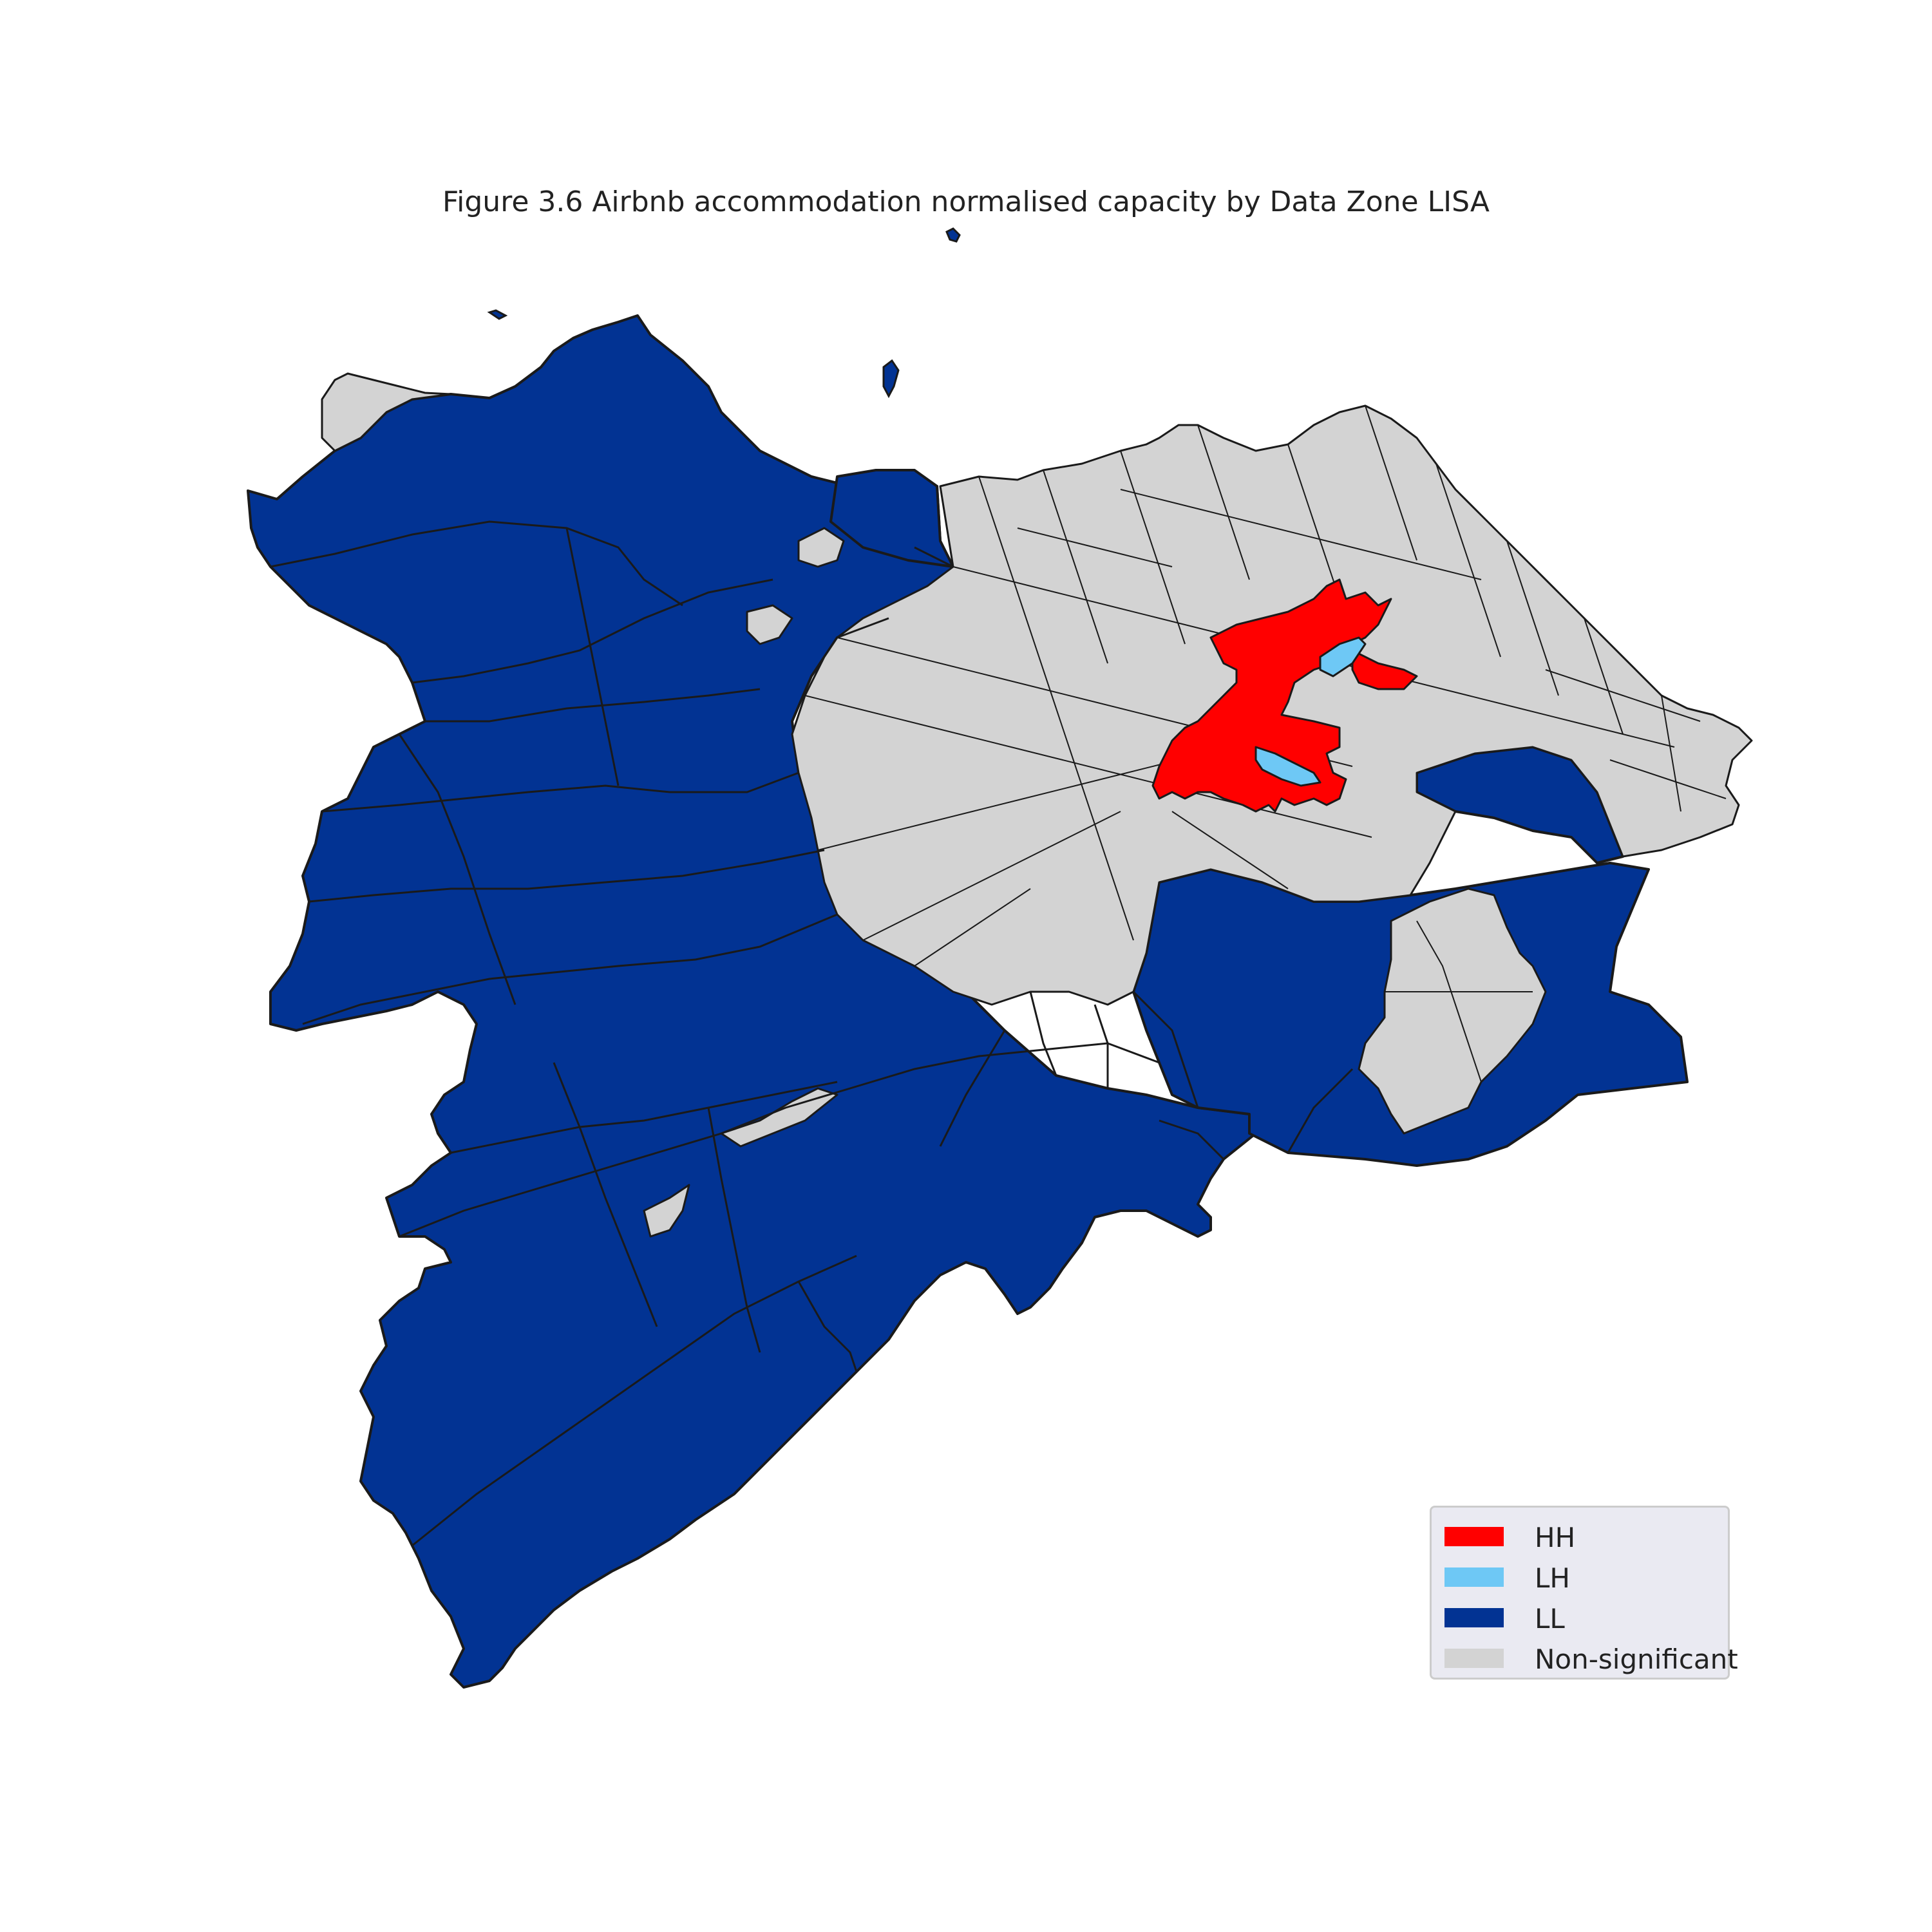 The width and height of the screenshot is (1932, 1932). I want to click on legend-item-ll: LL, so click(1582, 1618).